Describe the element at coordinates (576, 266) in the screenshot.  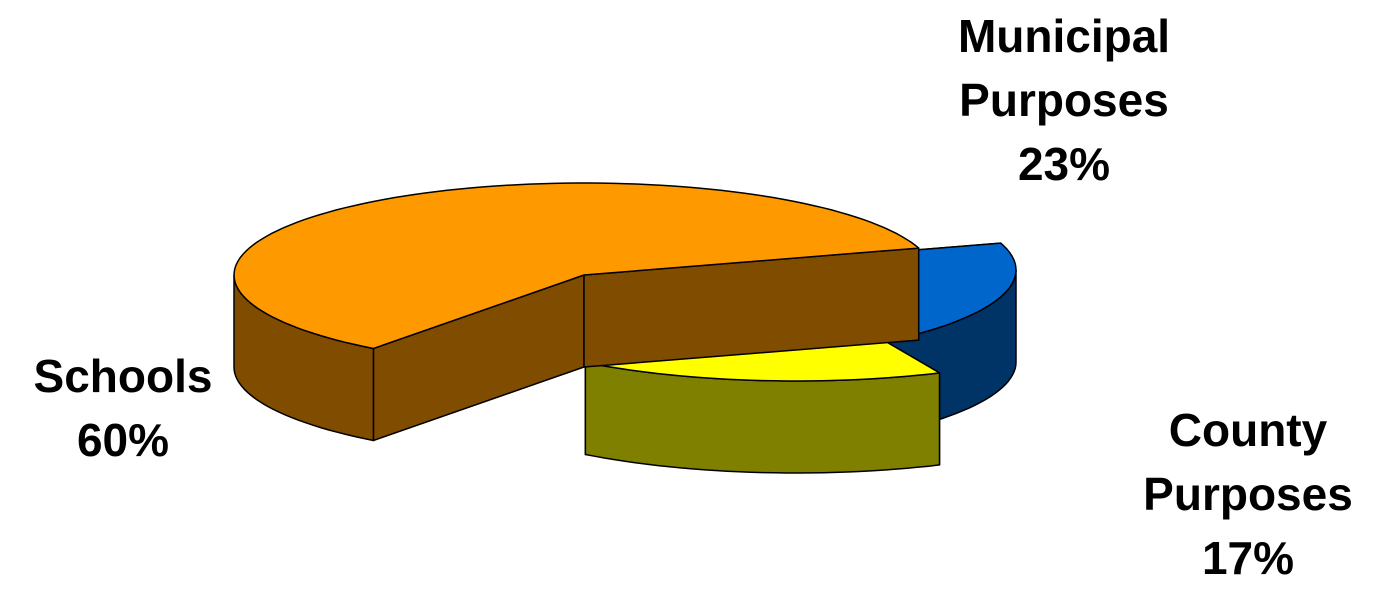
I see `slice-schools-top` at that location.